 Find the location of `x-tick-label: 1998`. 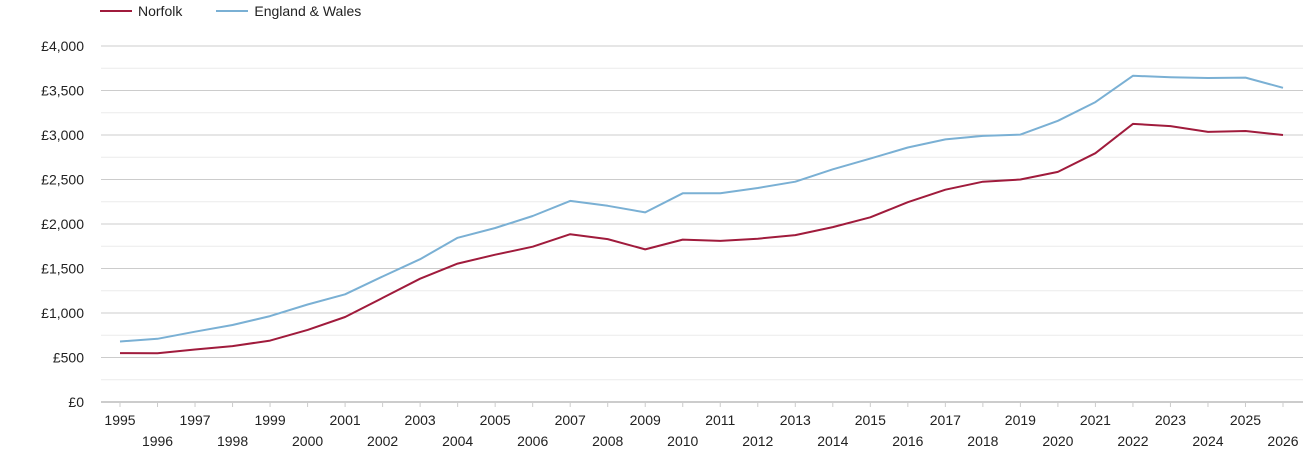

x-tick-label: 1998 is located at coordinates (232, 441).